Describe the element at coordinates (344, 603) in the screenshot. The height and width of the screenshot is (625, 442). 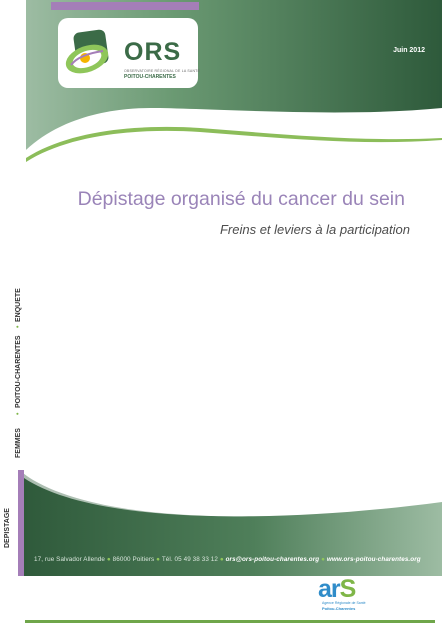
I see `ars-caption: Agence Régionale de Santé` at that location.